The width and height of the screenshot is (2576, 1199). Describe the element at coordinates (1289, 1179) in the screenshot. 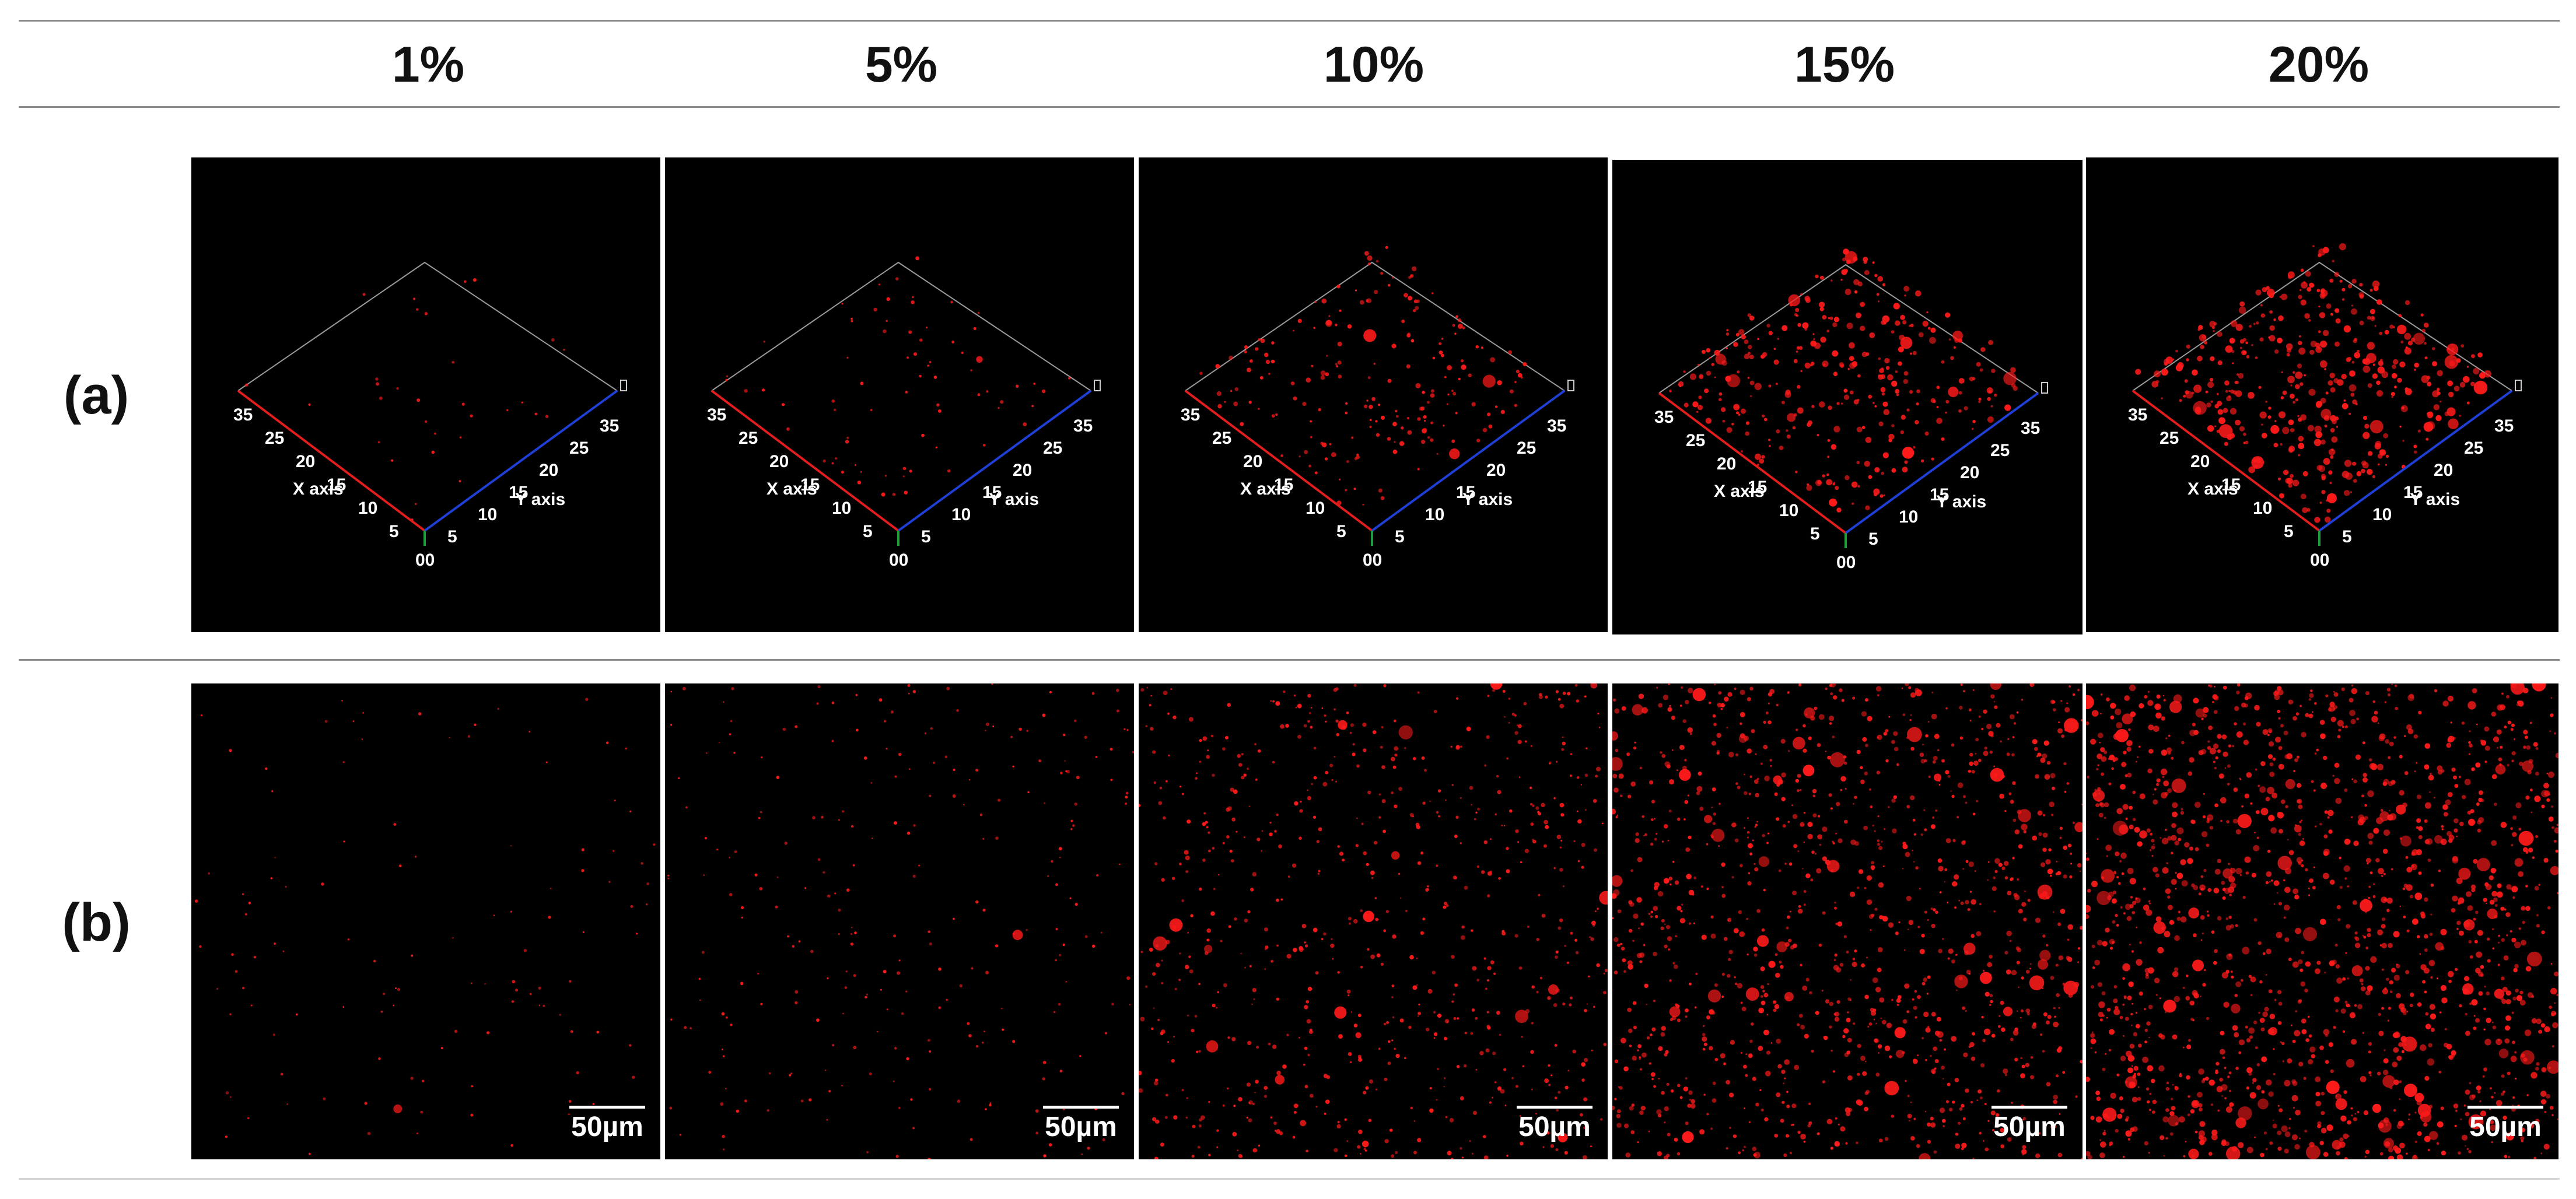

I see `bottom-rule` at that location.